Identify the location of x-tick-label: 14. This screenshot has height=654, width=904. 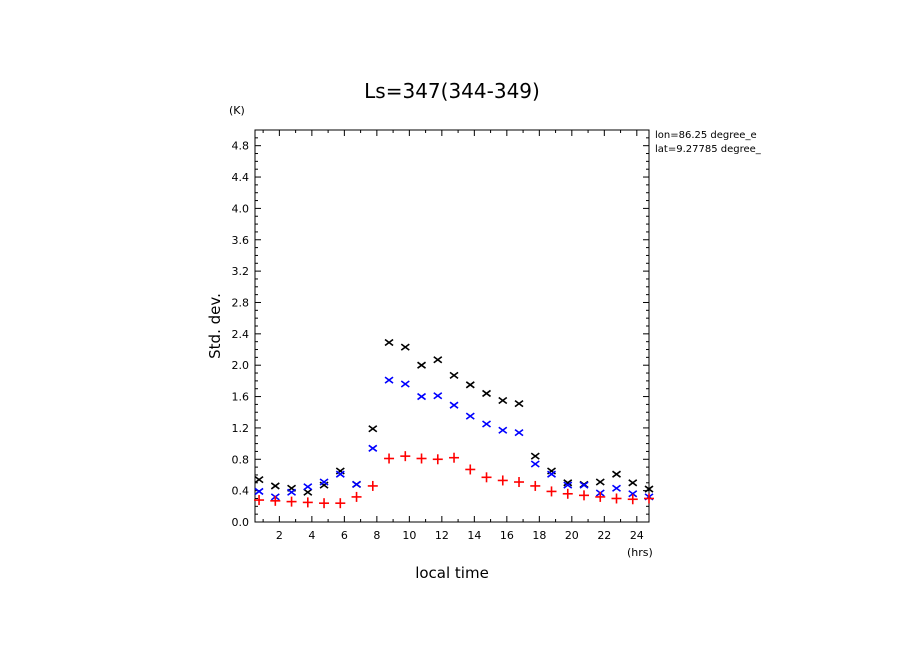
(474, 535).